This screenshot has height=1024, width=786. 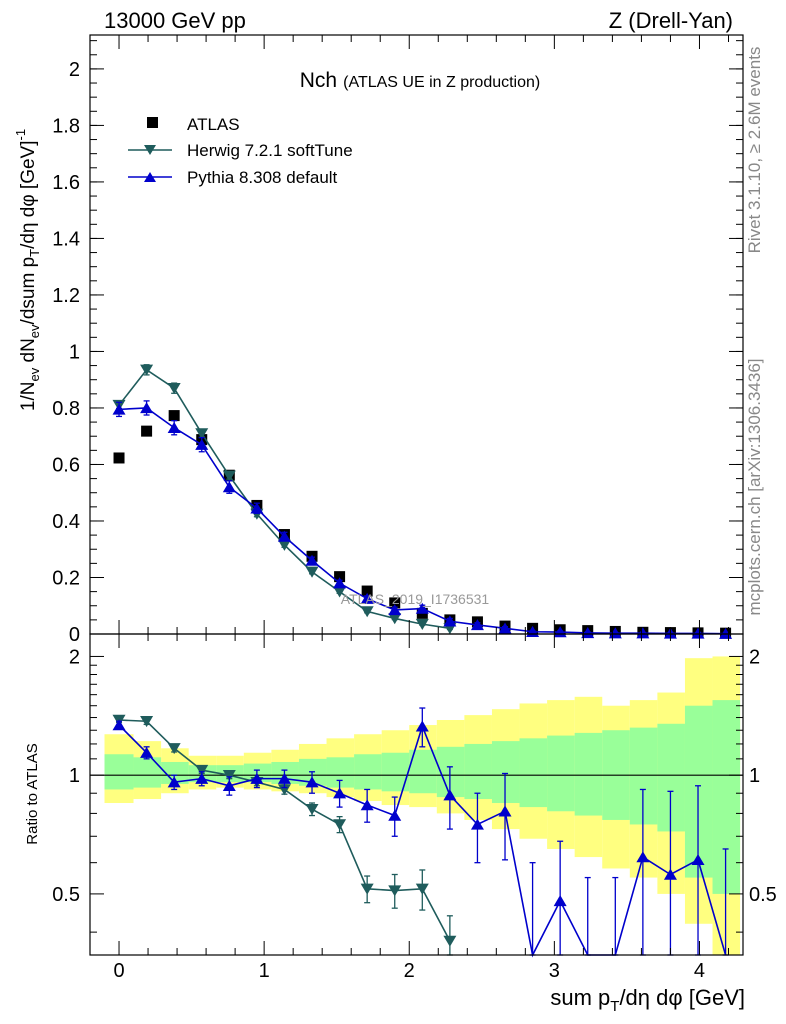 I want to click on legend-label-herwig: Herwig 7.2.1 softTune, so click(x=270, y=150).